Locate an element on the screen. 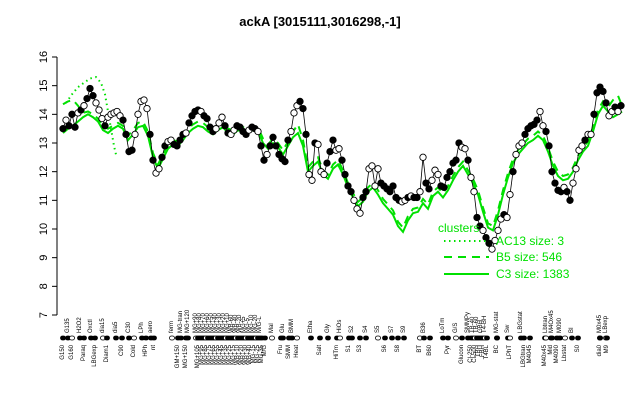  x-axis-label-above: WB-20 is located at coordinates (240, 323).